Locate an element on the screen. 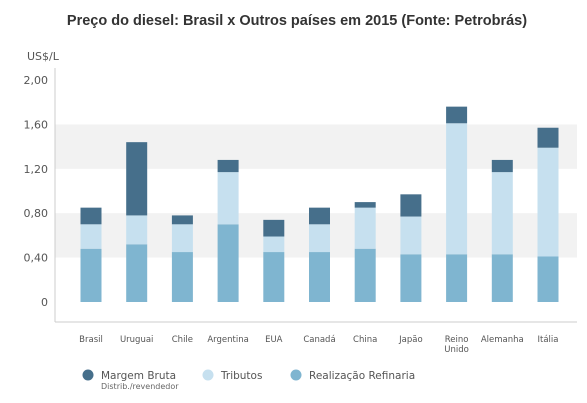 This screenshot has width=587, height=403. x-tick-label: EUA is located at coordinates (274, 340).